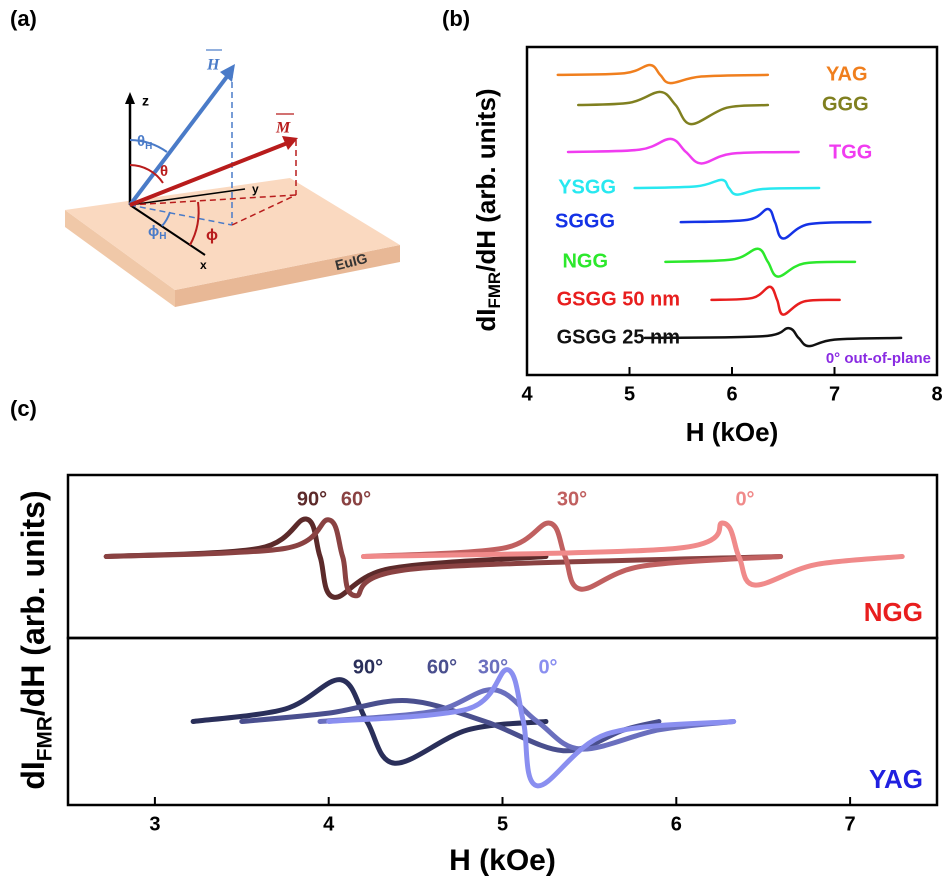 The image size is (943, 882). I want to click on angle-label: θH, so click(144, 142).